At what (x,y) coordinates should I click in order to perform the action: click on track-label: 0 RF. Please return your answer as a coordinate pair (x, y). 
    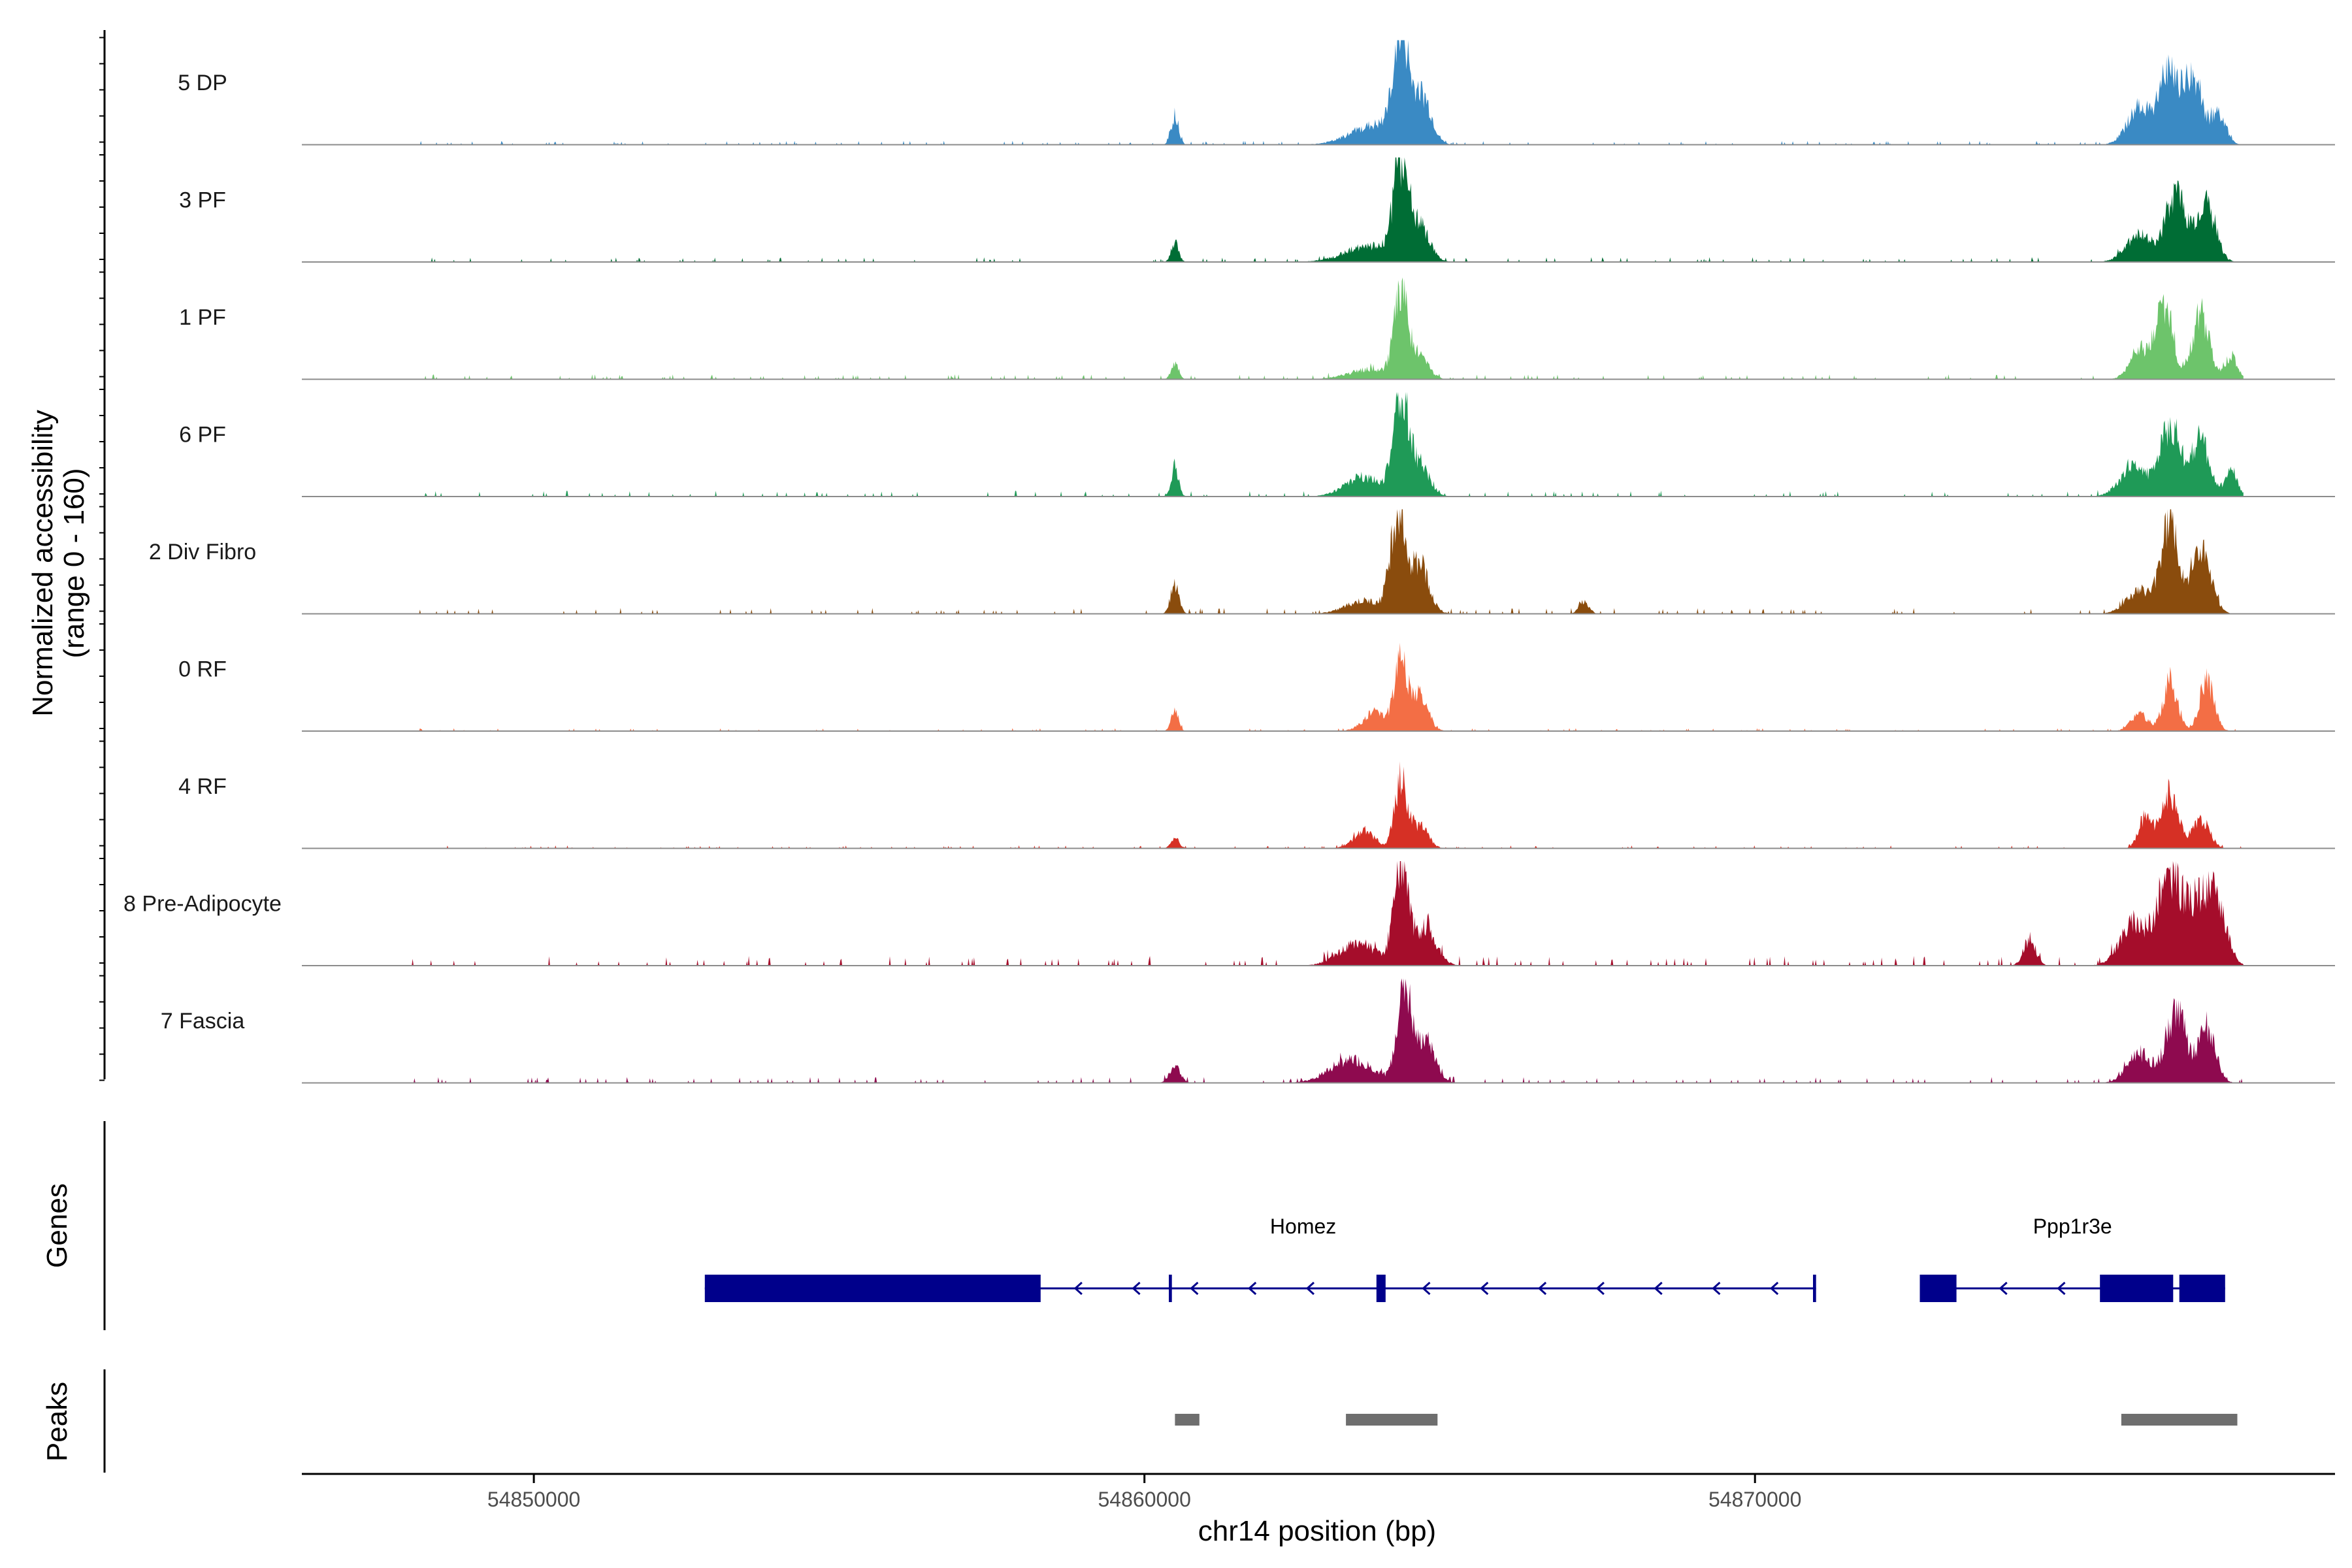
    Looking at the image, I should click on (202, 669).